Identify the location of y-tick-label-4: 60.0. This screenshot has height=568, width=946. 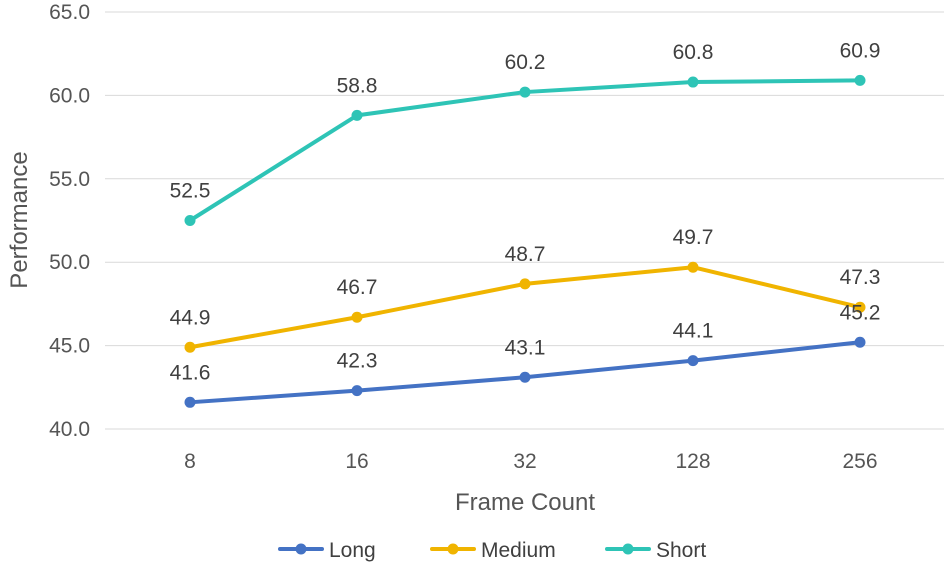
(69, 95).